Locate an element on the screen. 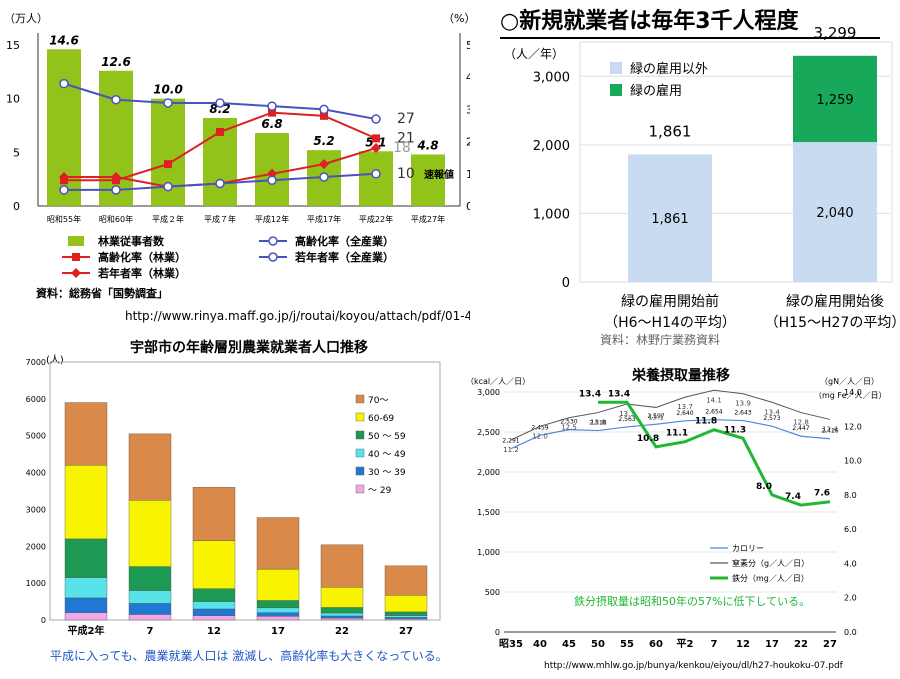  right-tick-label: 4.0 is located at coordinates (850, 563).